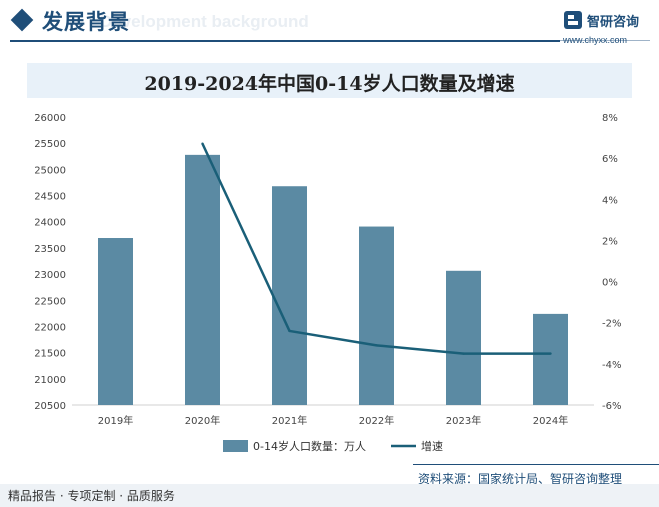 The height and width of the screenshot is (507, 659). Describe the element at coordinates (285, 41) in the screenshot. I see `header-divider` at that location.